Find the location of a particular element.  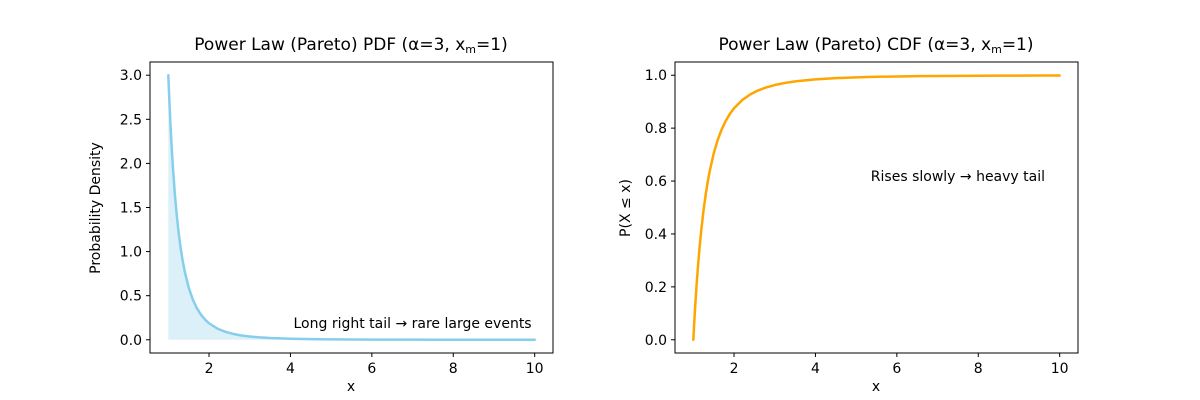

y-tick-label: 0.4 is located at coordinates (656, 235).